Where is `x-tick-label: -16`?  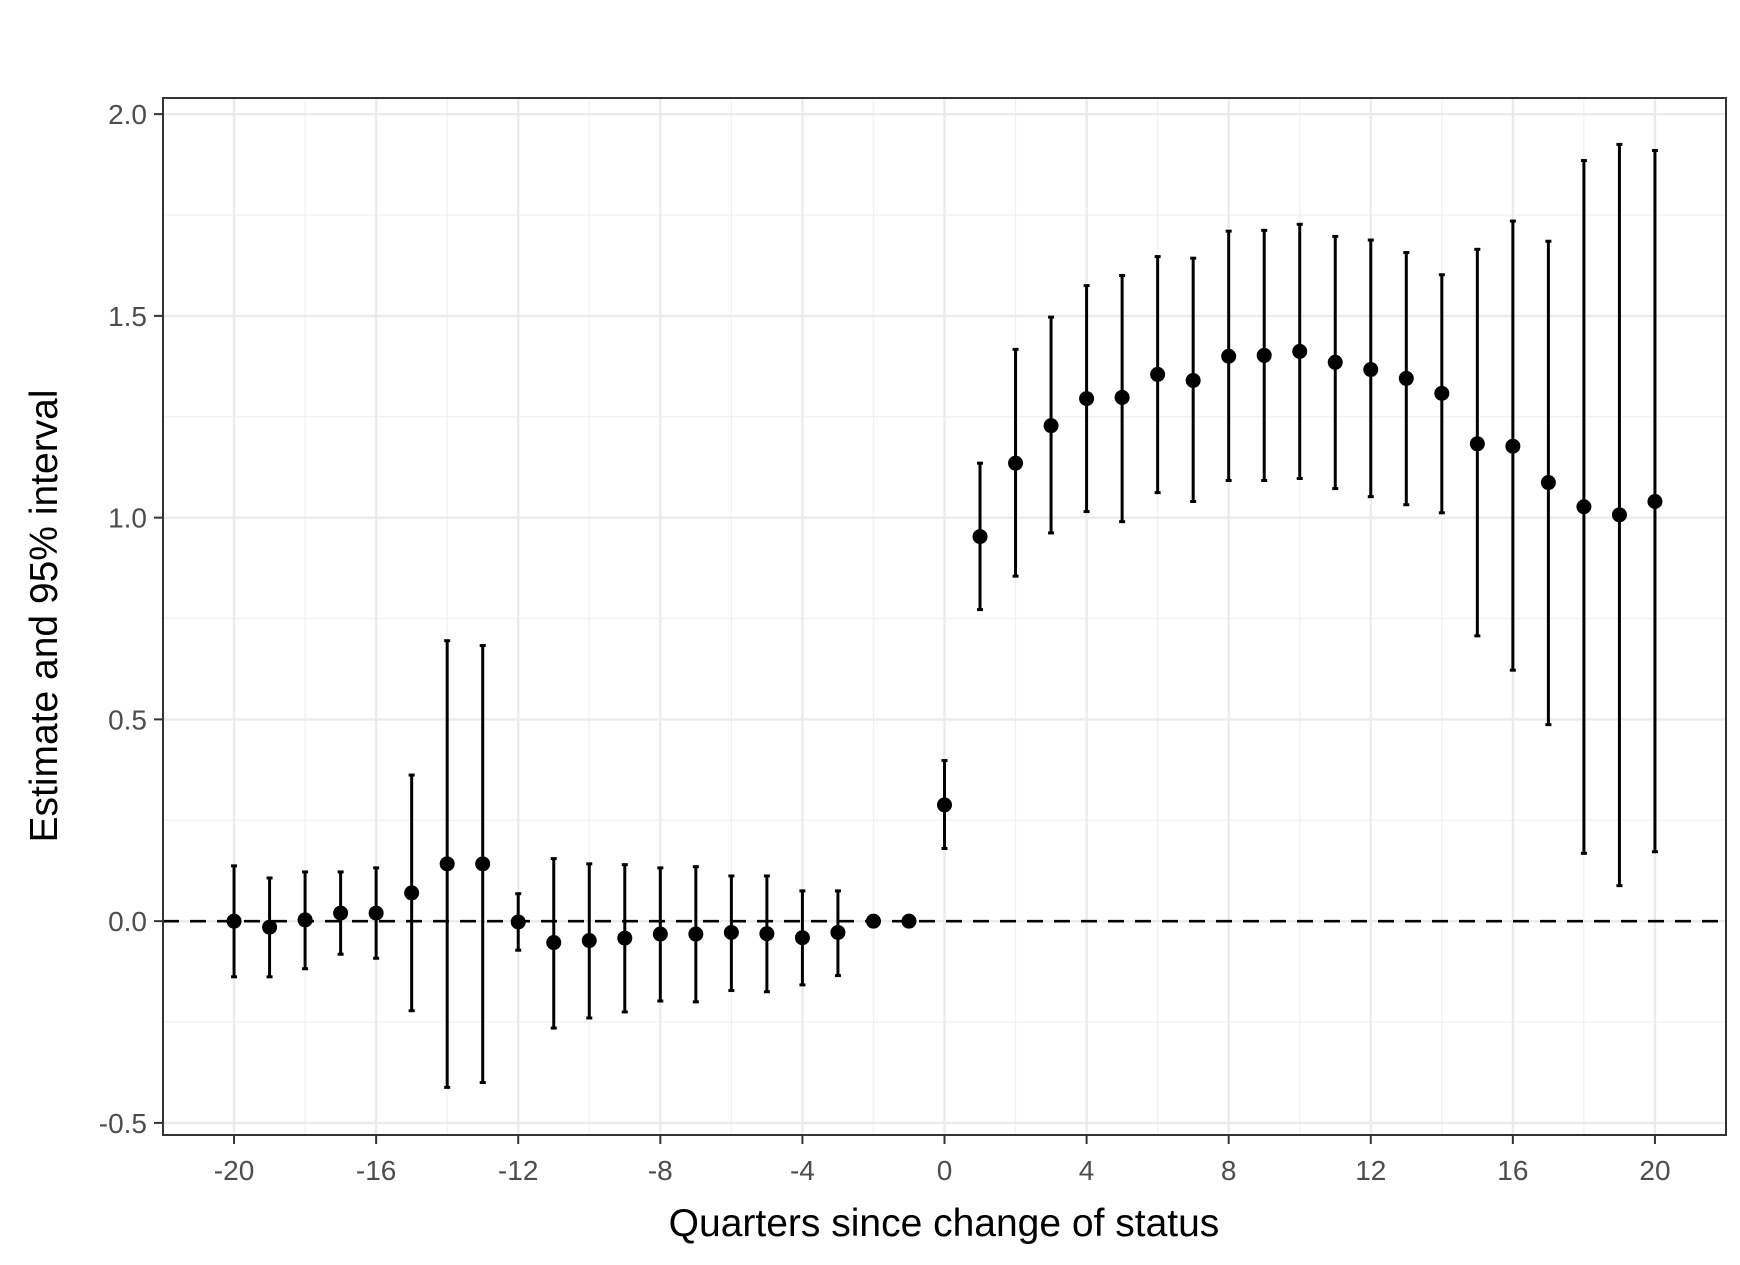 x-tick-label: -16 is located at coordinates (376, 1170).